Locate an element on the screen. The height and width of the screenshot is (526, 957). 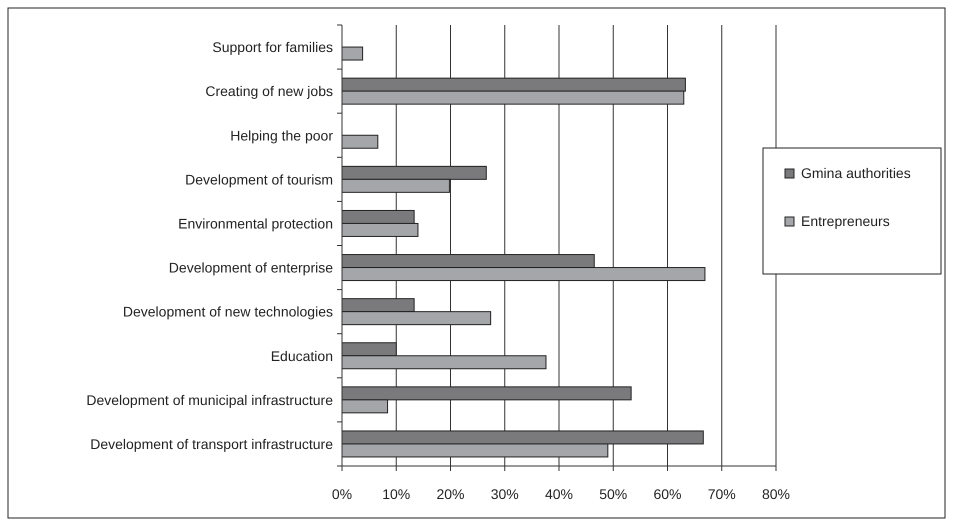
y-tick-label: Environmental protection is located at coordinates (255, 223).